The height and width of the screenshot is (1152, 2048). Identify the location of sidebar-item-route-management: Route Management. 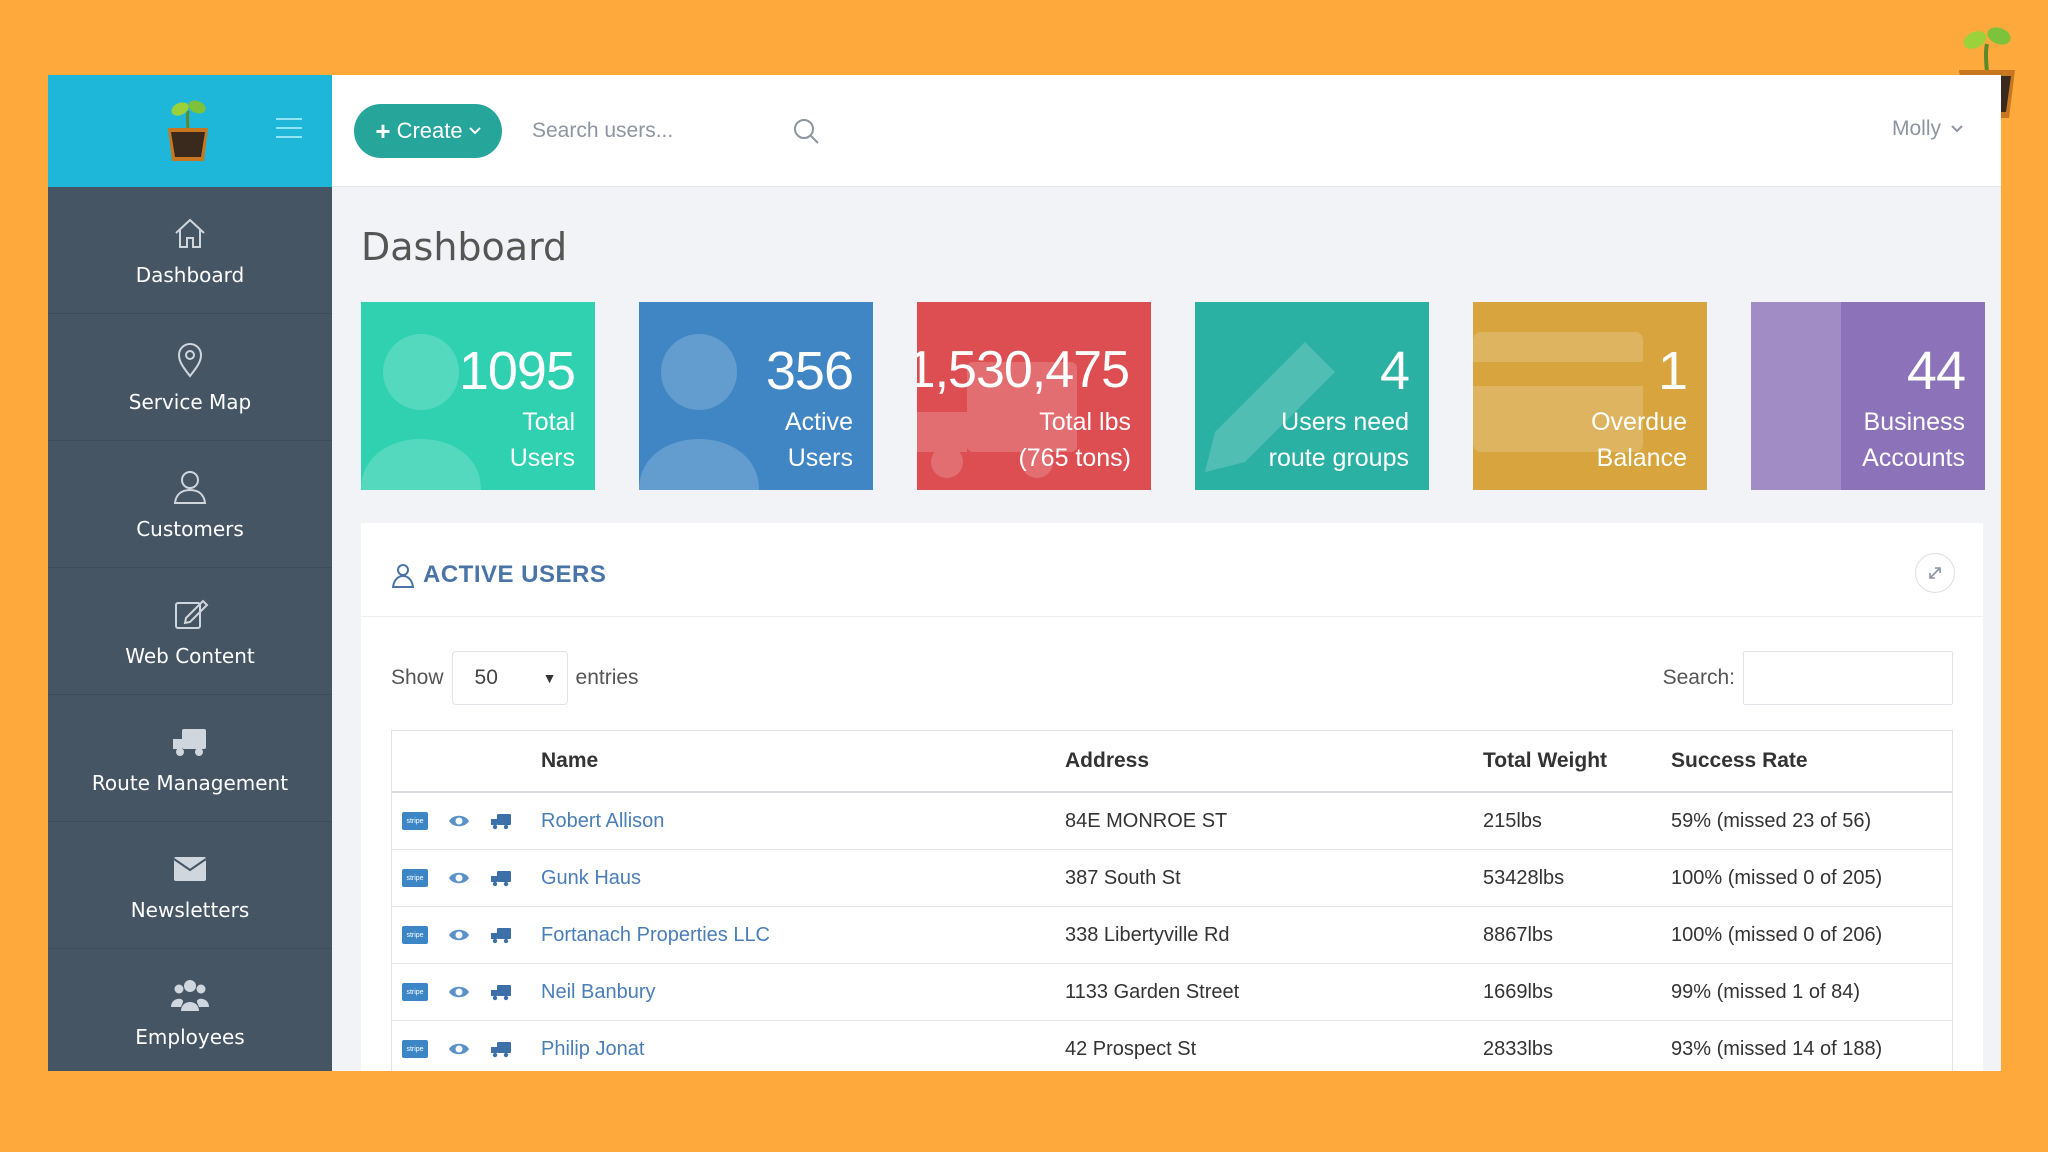
(190, 758).